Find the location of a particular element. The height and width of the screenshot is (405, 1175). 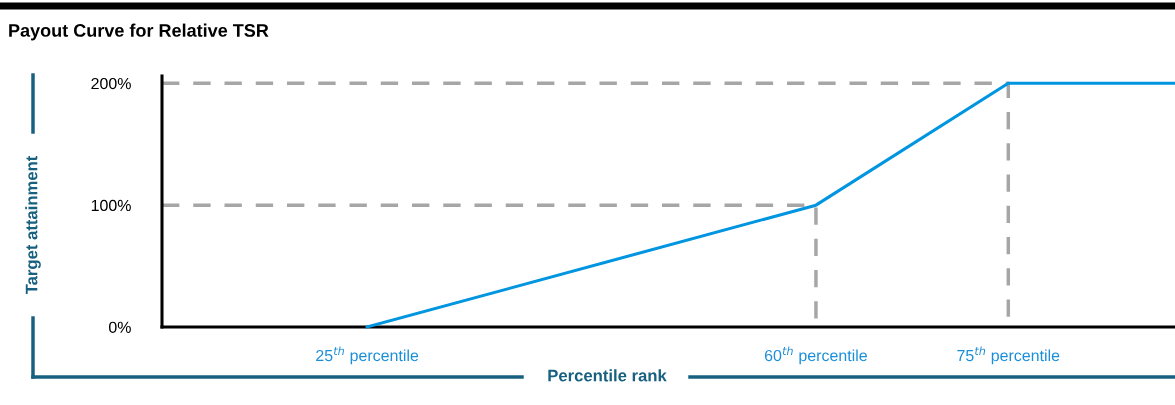

y-tick-label: 0% is located at coordinates (119, 327).